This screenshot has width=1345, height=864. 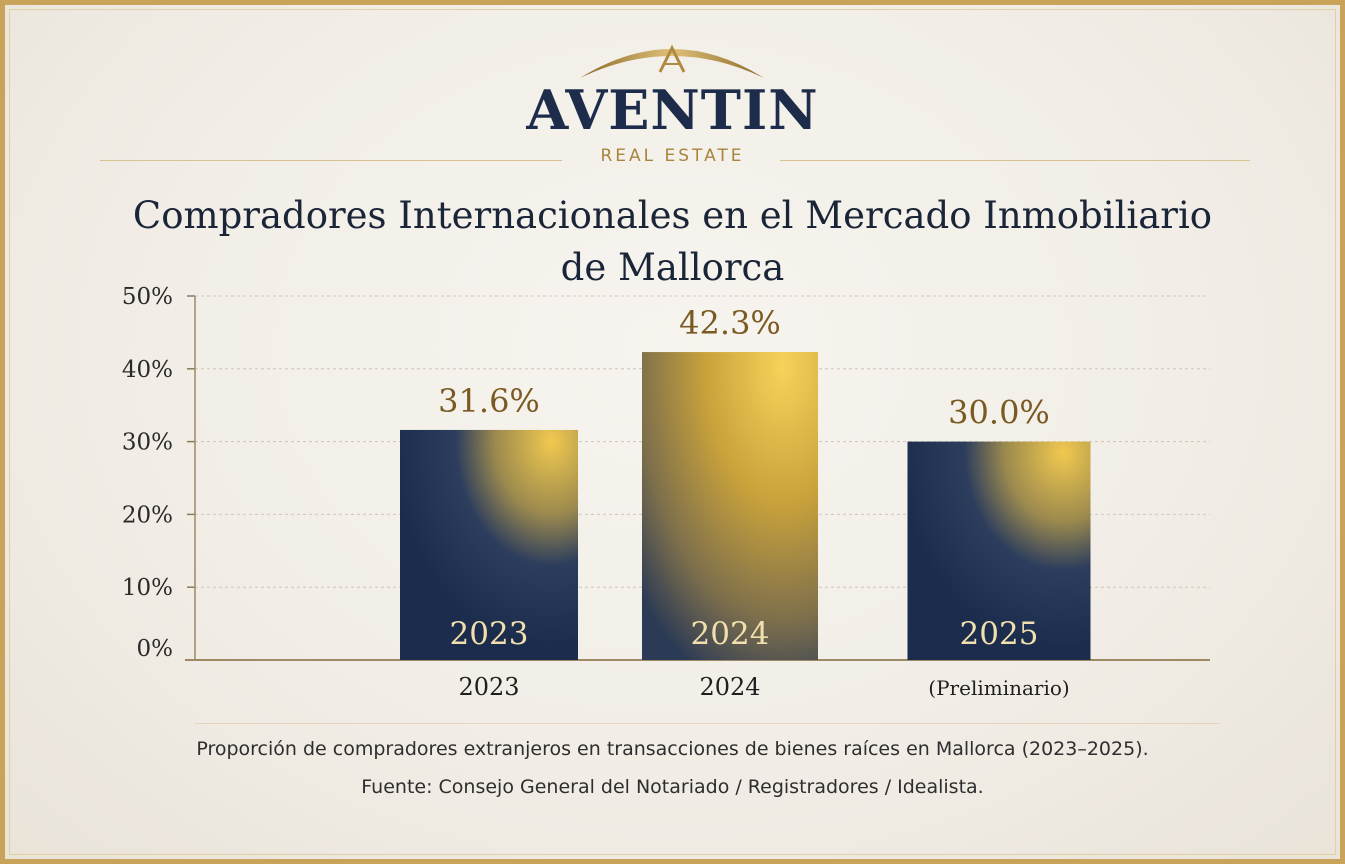 I want to click on bar-2024, so click(x=730, y=506).